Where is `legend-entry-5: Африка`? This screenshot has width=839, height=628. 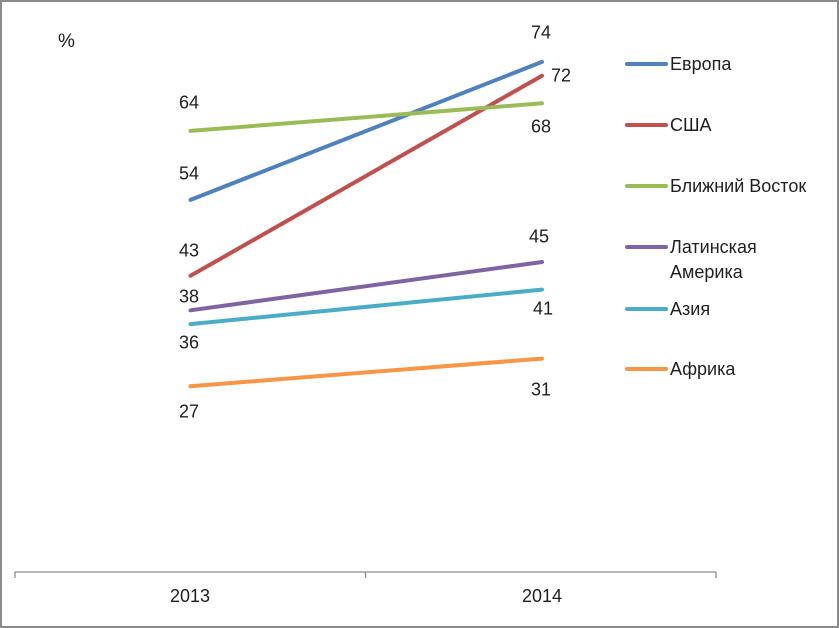
legend-entry-5: Африка is located at coordinates (730, 369).